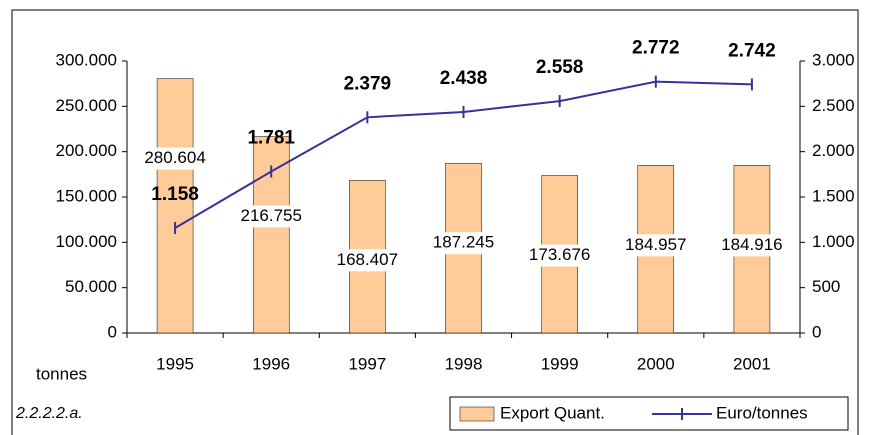 Image resolution: width=871 pixels, height=435 pixels. Describe the element at coordinates (86, 105) in the screenshot. I see `y-tick-label: 250.000` at that location.